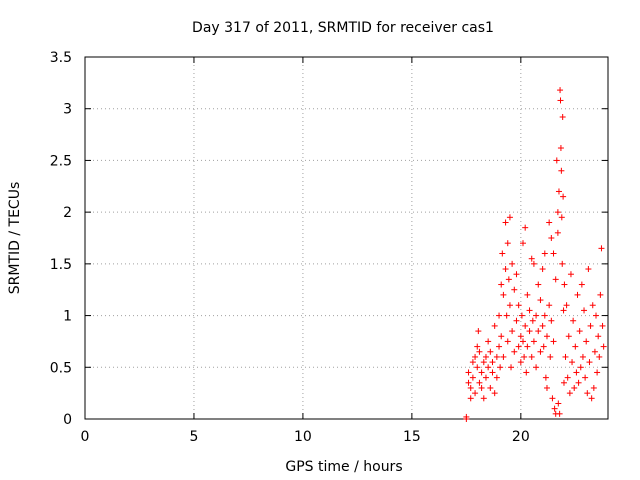  Describe the element at coordinates (61, 161) in the screenshot. I see `y-tick-label: 2.5` at that location.